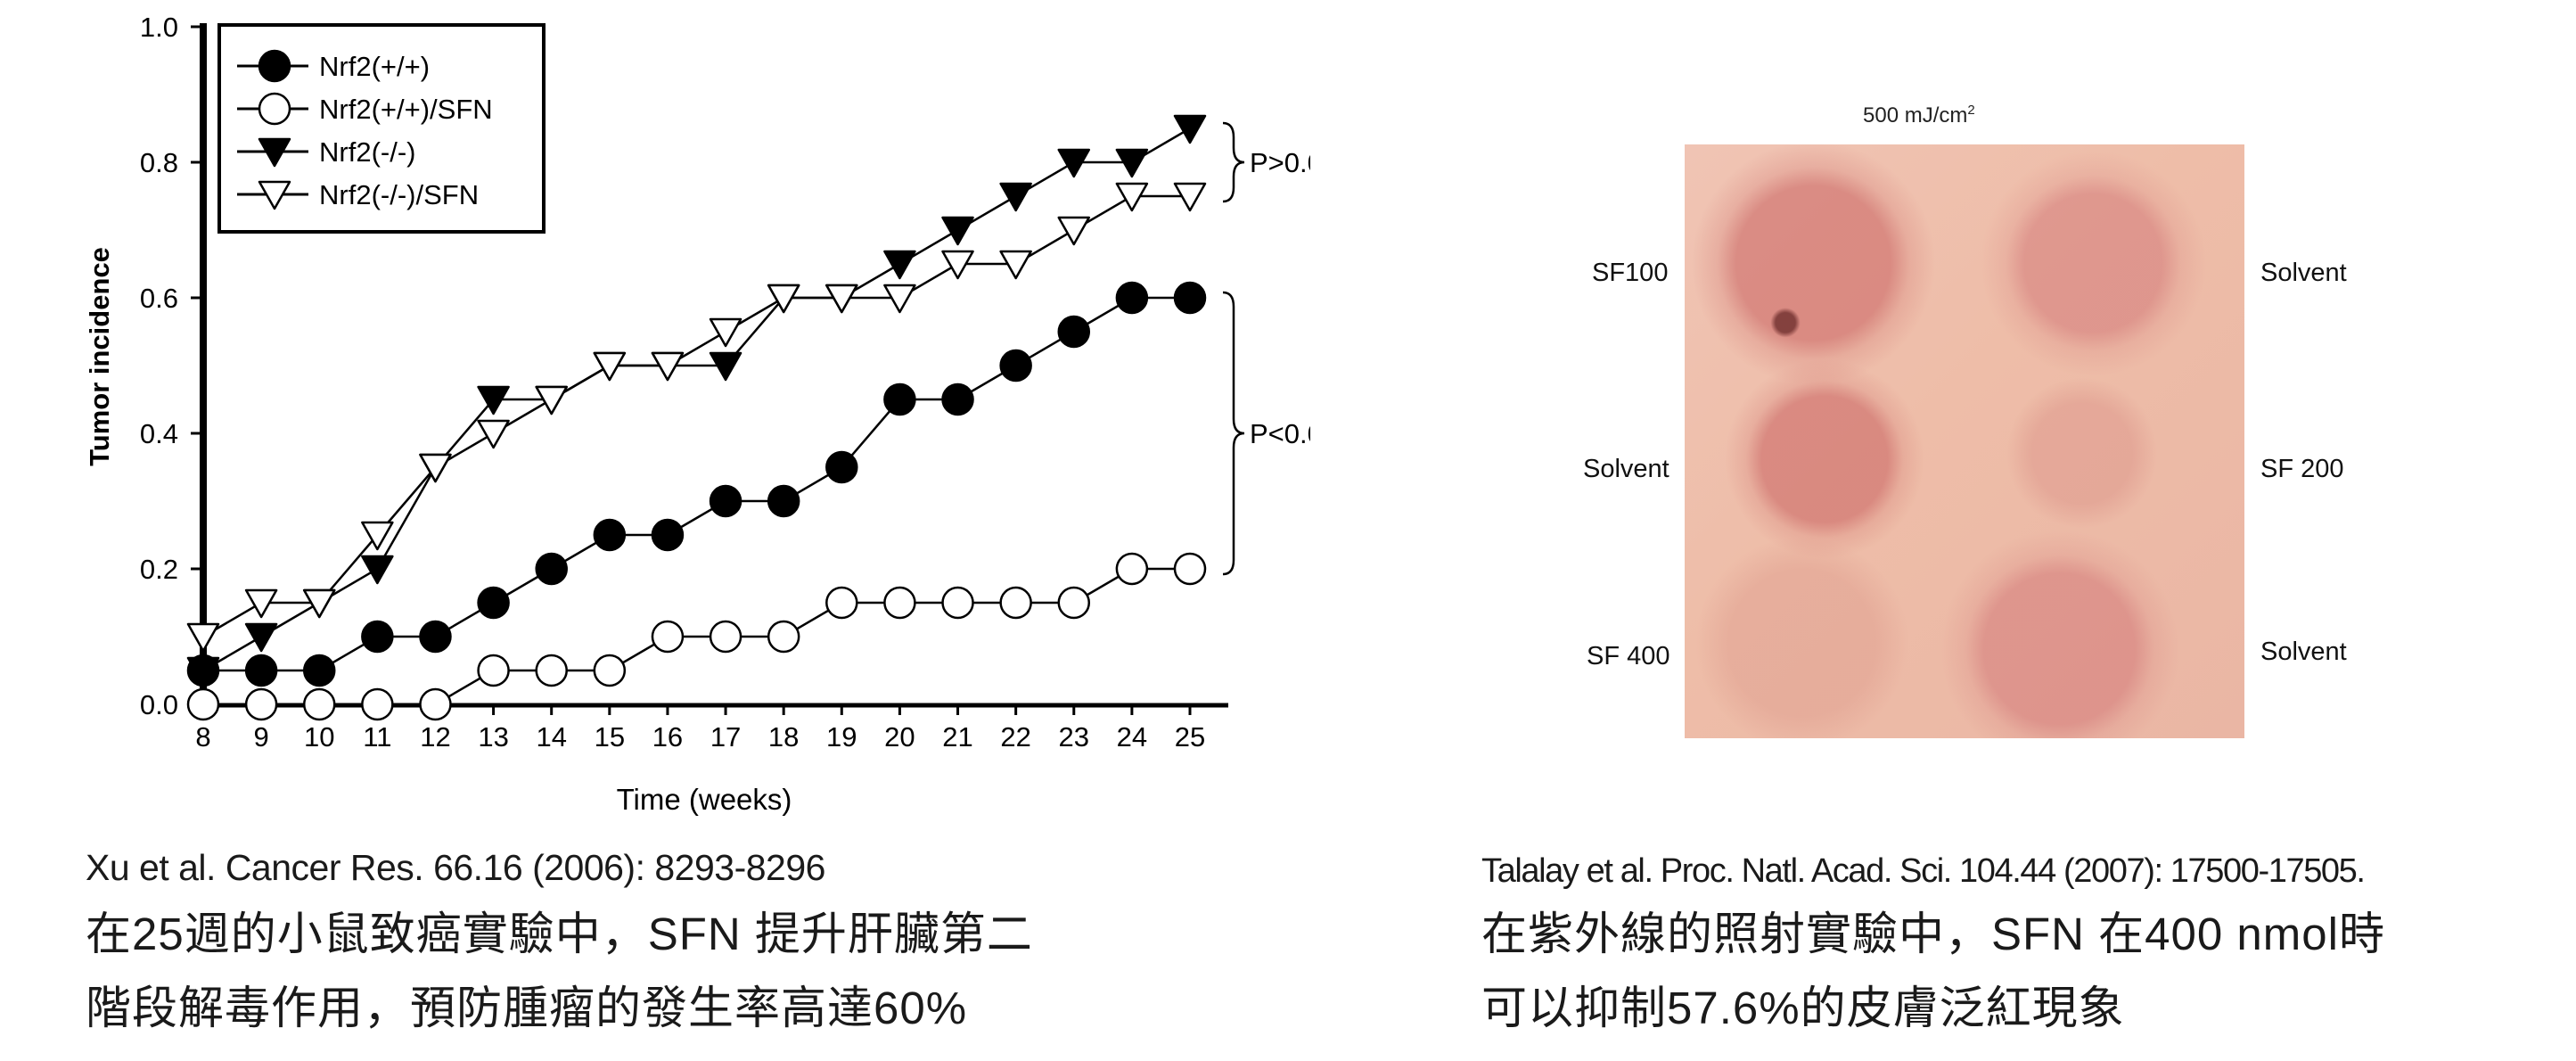 The image size is (2576, 1061). I want to click on y-tick-label: 0.6, so click(159, 298).